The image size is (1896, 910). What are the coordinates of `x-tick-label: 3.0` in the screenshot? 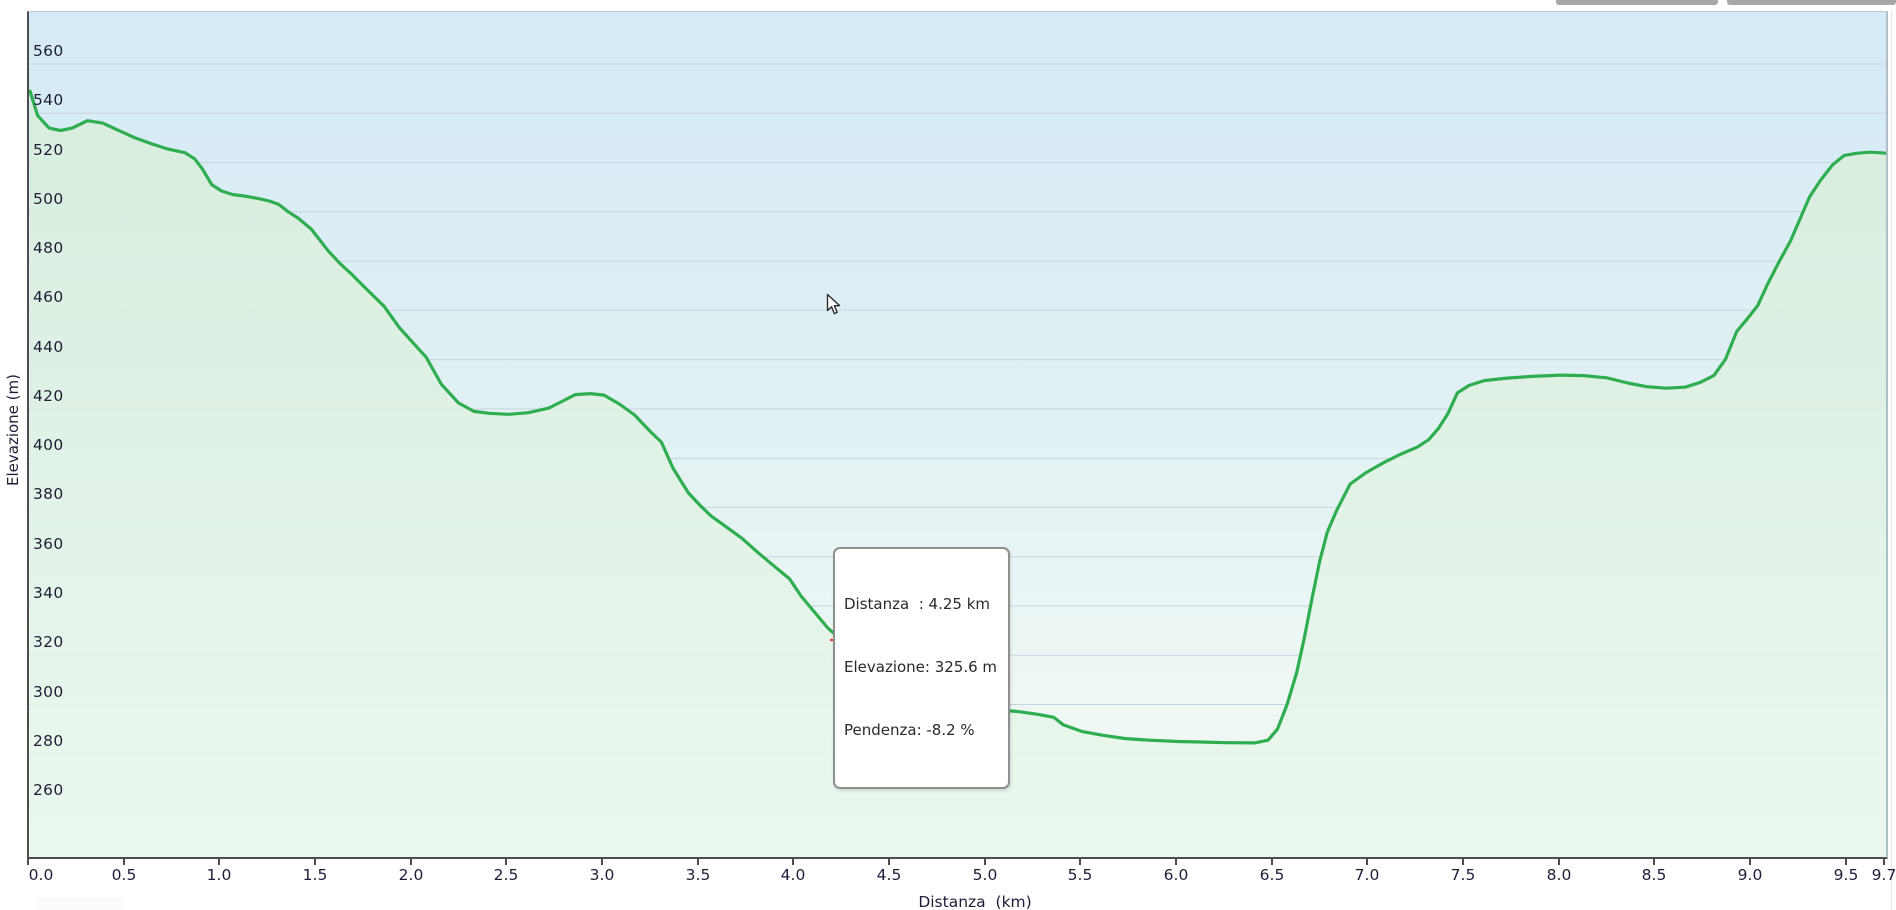 It's located at (602, 875).